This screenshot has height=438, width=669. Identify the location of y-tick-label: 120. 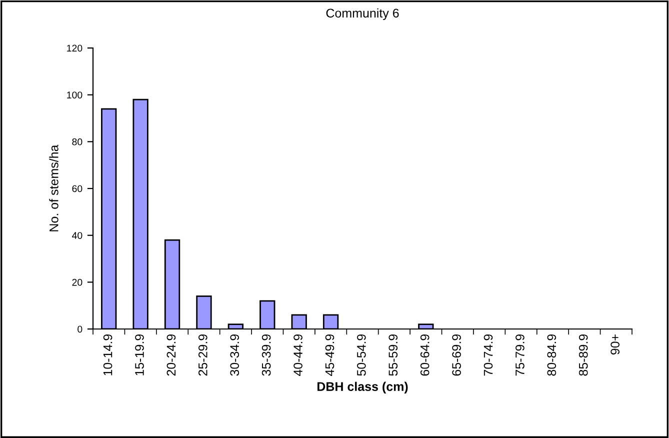
(74, 48).